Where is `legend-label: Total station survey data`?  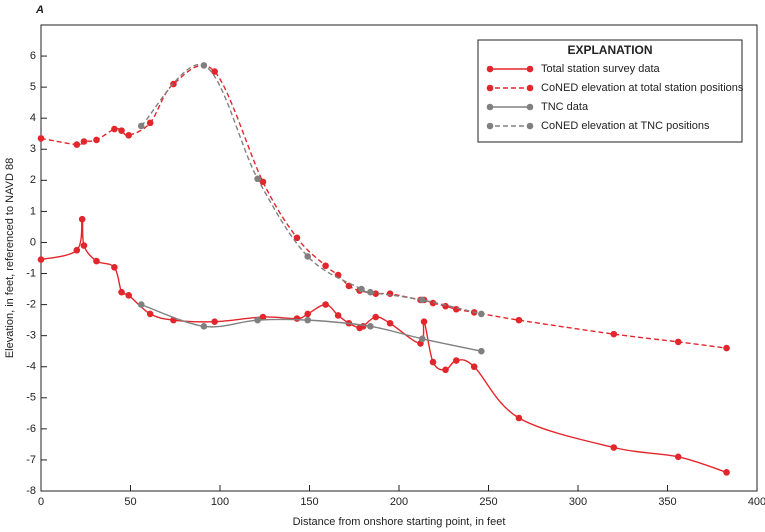
legend-label: Total station survey data is located at coordinates (601, 69).